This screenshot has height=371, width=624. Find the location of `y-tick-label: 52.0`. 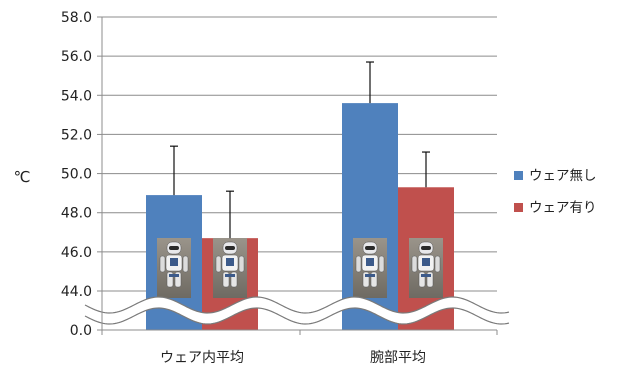

y-tick-label: 52.0 is located at coordinates (76, 135).